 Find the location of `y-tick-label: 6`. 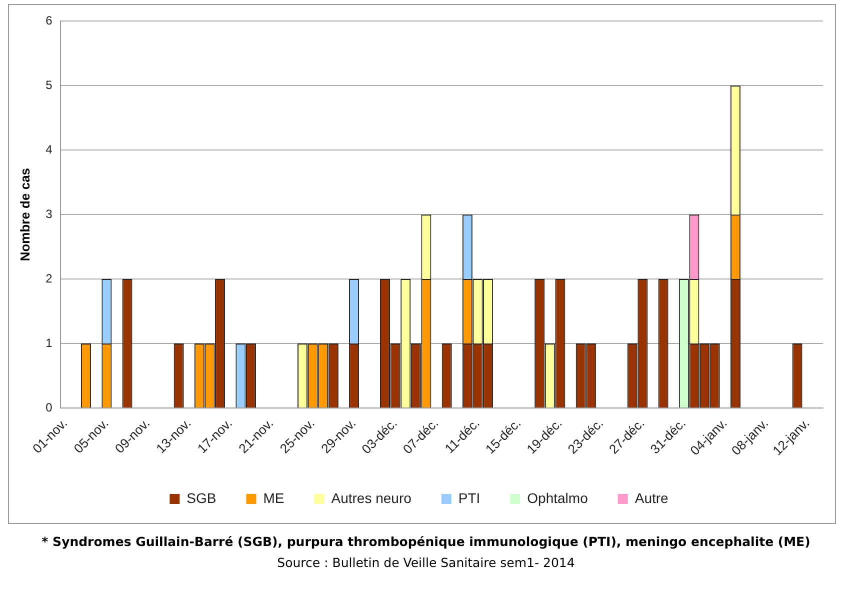

y-tick-label: 6 is located at coordinates (49, 21).